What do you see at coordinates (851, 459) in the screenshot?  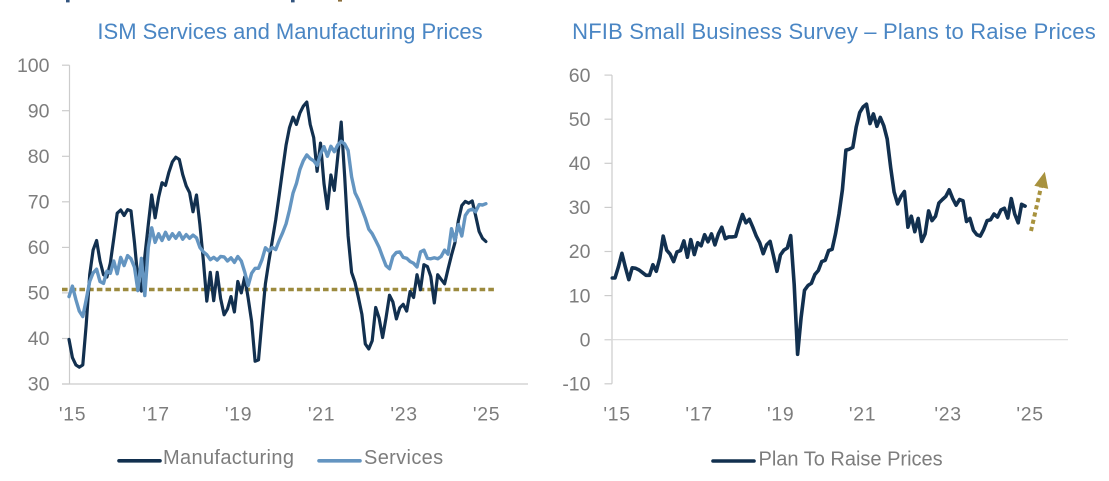 I see `svg-text: Plan To Raise Prices` at bounding box center [851, 459].